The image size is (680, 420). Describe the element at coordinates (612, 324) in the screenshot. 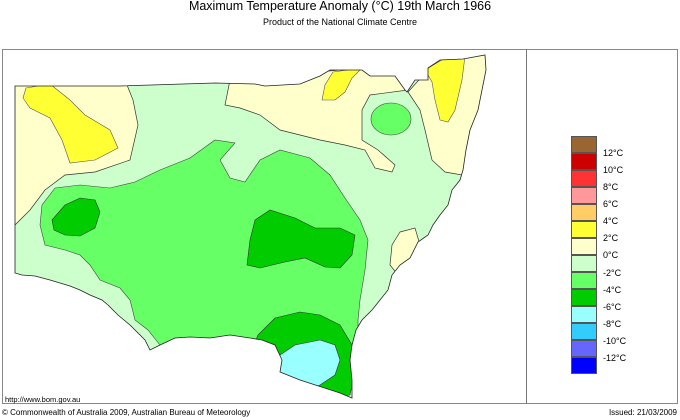

I see `legend-label: -8°C` at that location.